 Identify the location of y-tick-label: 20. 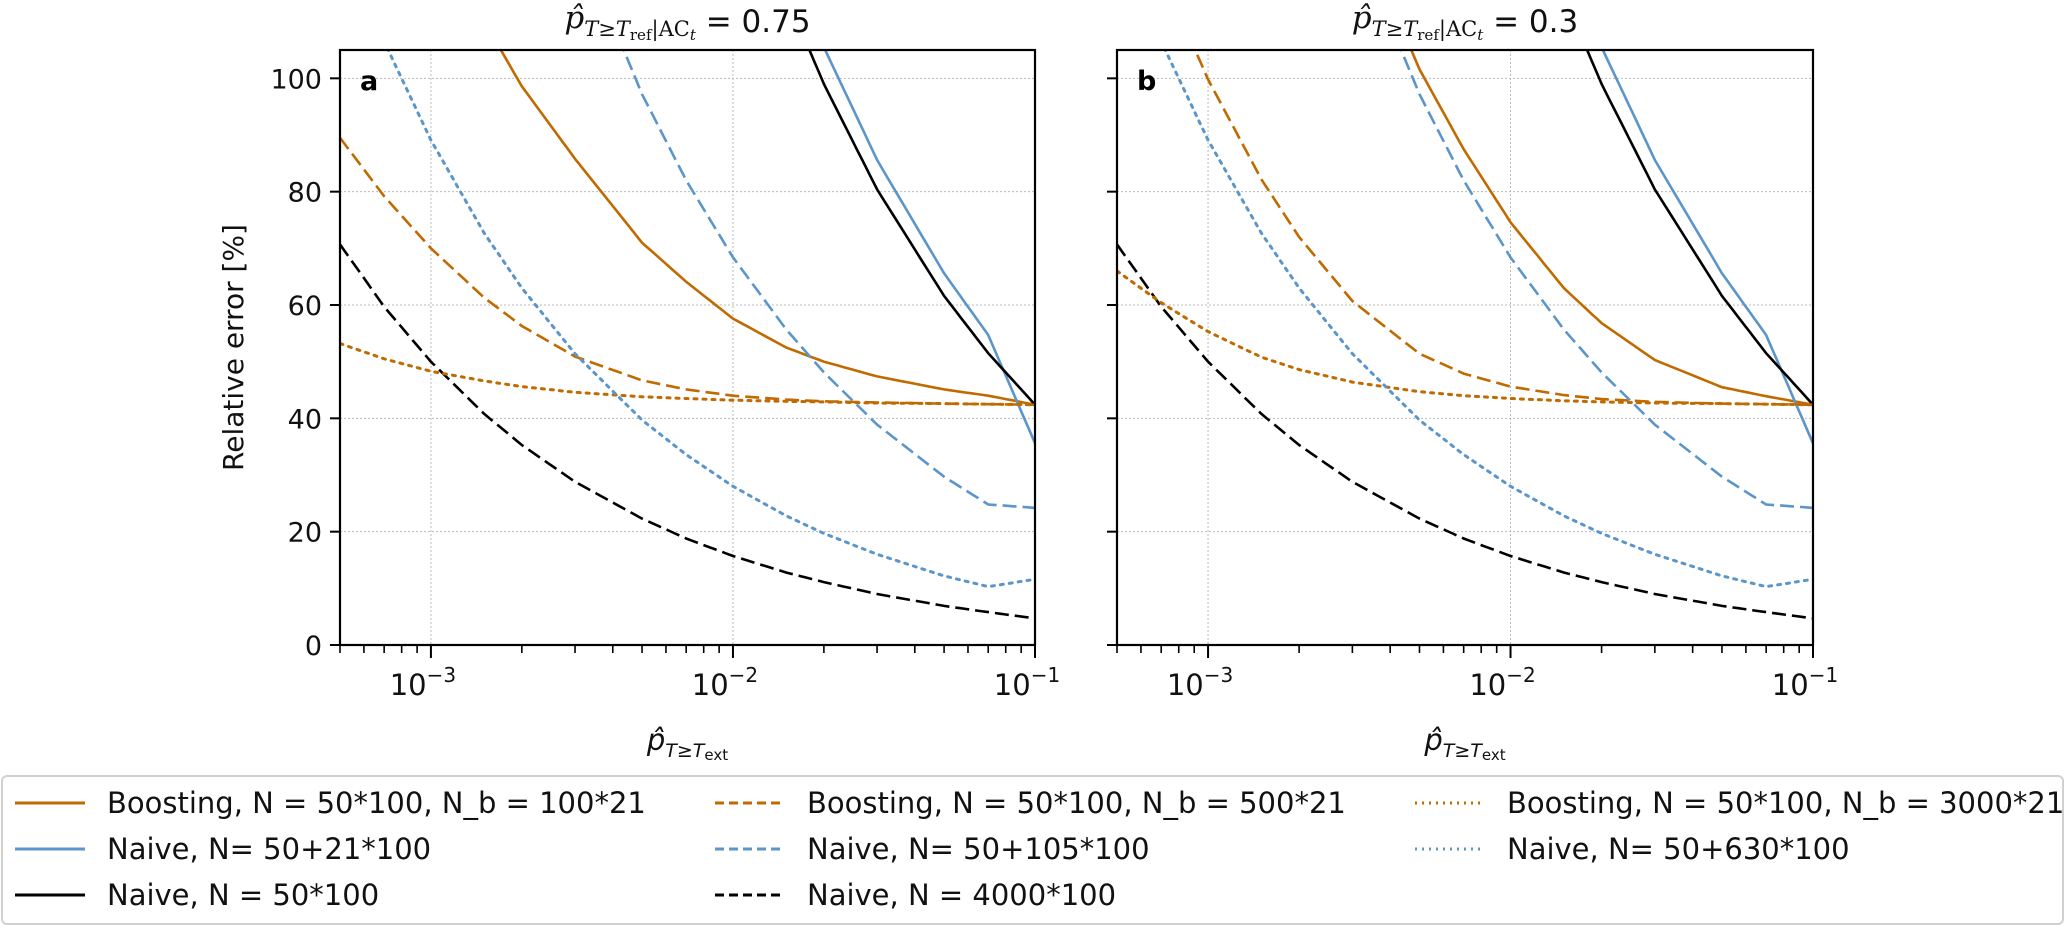
(305, 533).